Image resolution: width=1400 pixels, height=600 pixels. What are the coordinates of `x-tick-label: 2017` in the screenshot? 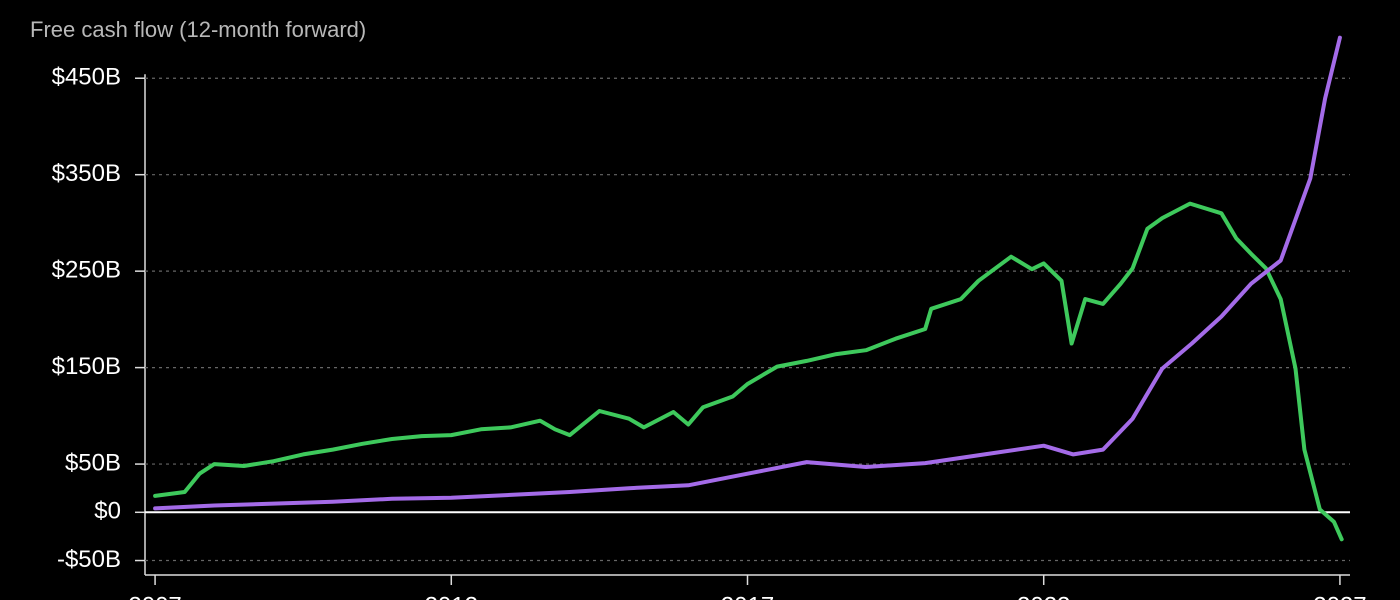 It's located at (747, 596).